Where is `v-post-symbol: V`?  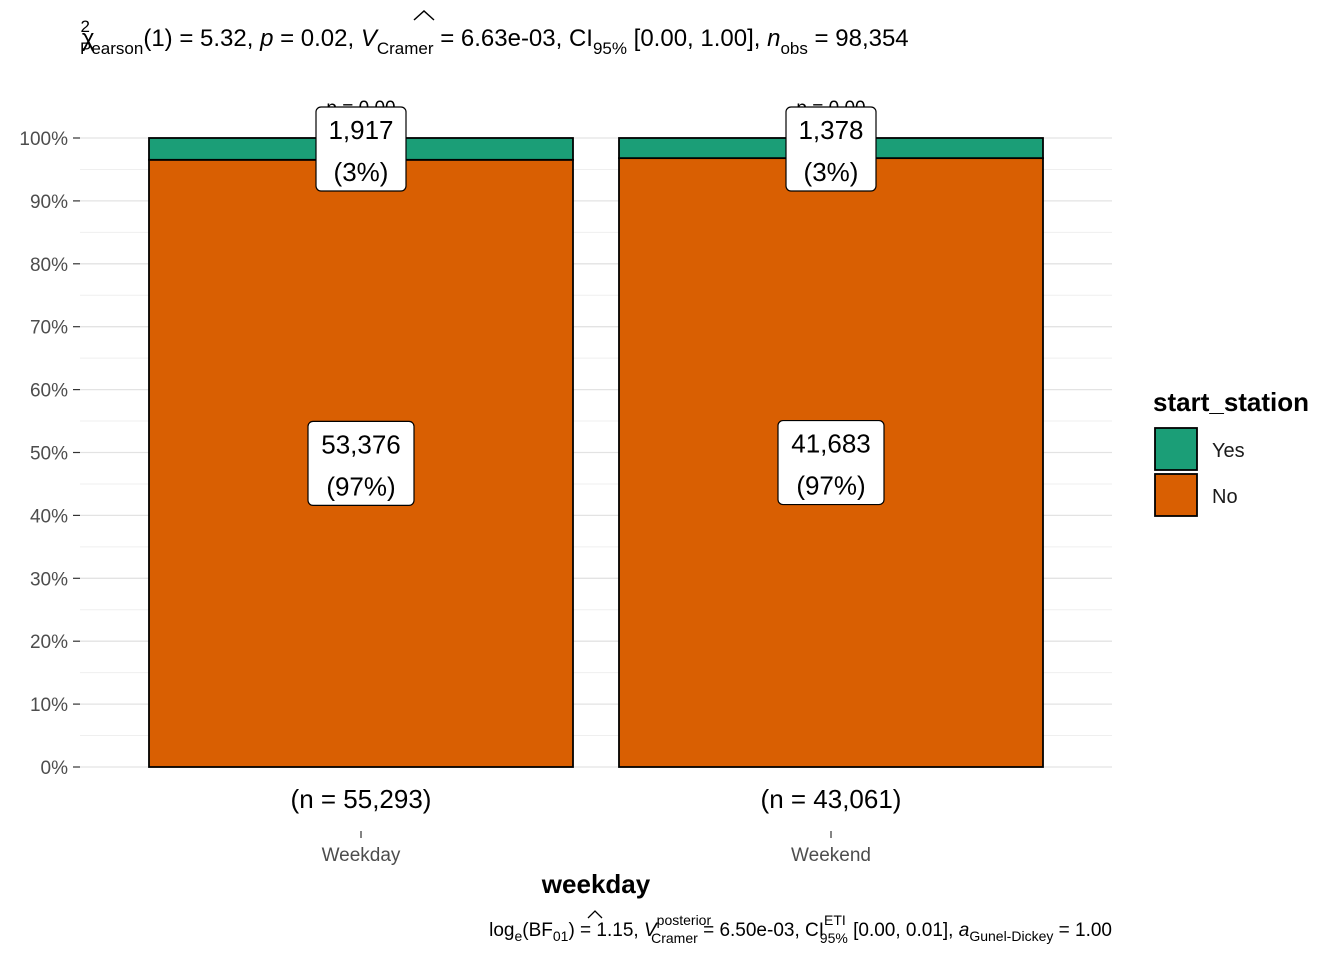
v-post-symbol: V is located at coordinates (651, 930).